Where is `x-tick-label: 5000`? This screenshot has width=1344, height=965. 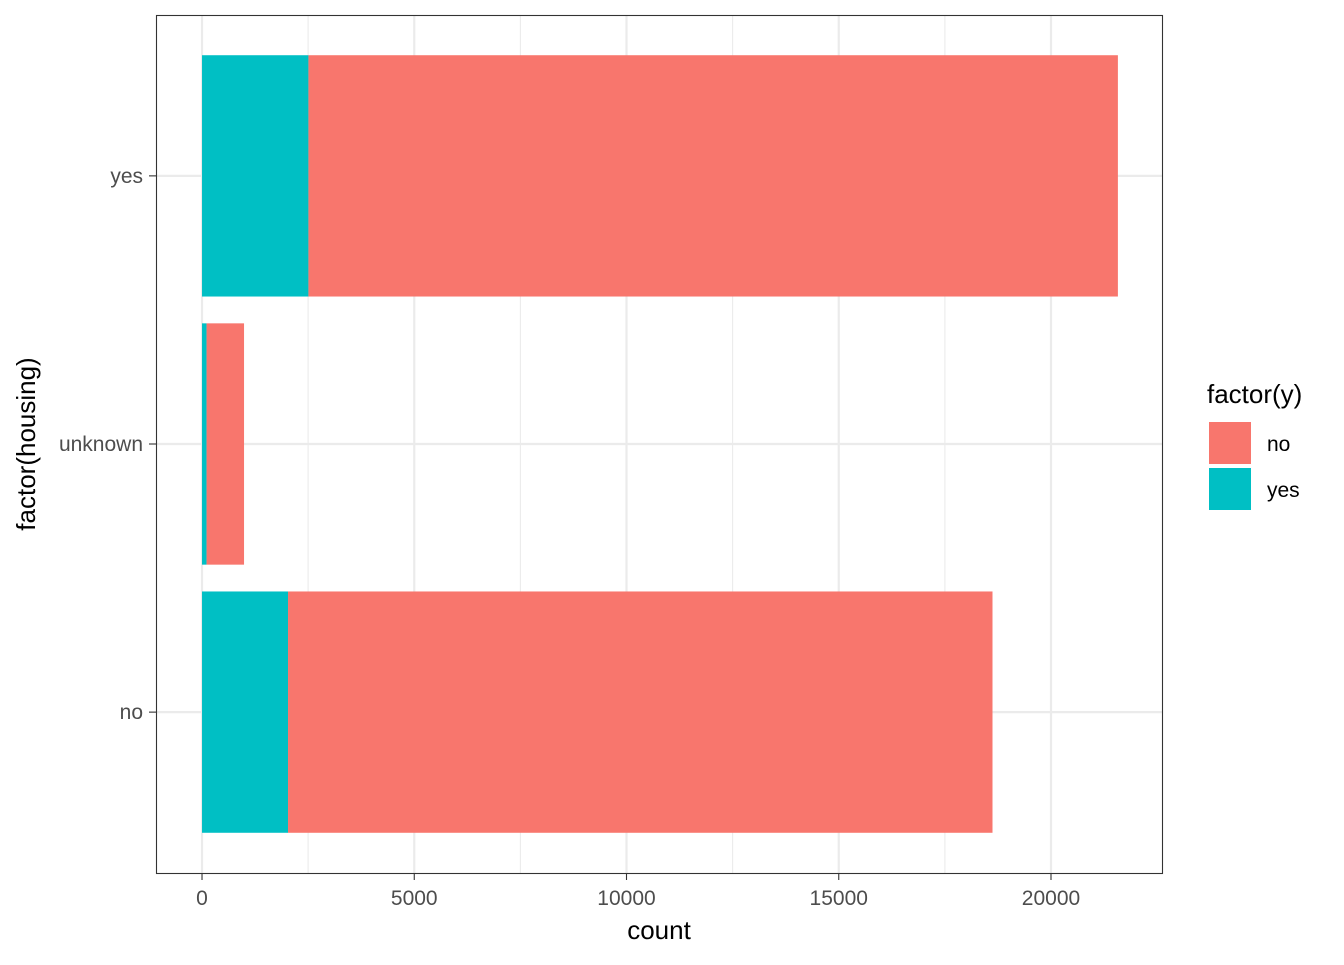 x-tick-label: 5000 is located at coordinates (414, 898).